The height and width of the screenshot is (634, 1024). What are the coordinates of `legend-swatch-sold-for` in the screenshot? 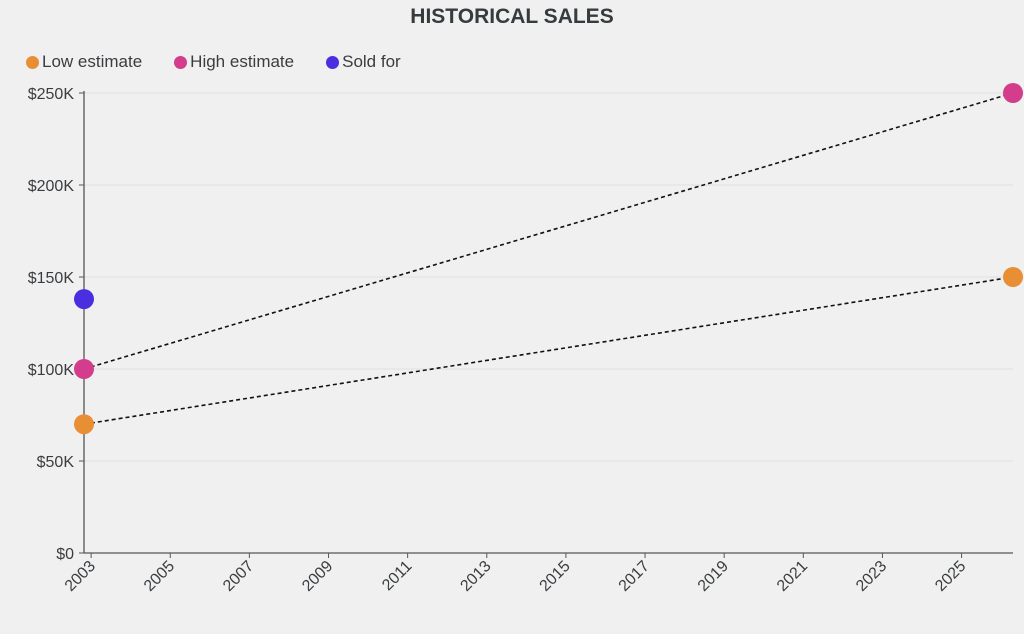 It's located at (333, 62).